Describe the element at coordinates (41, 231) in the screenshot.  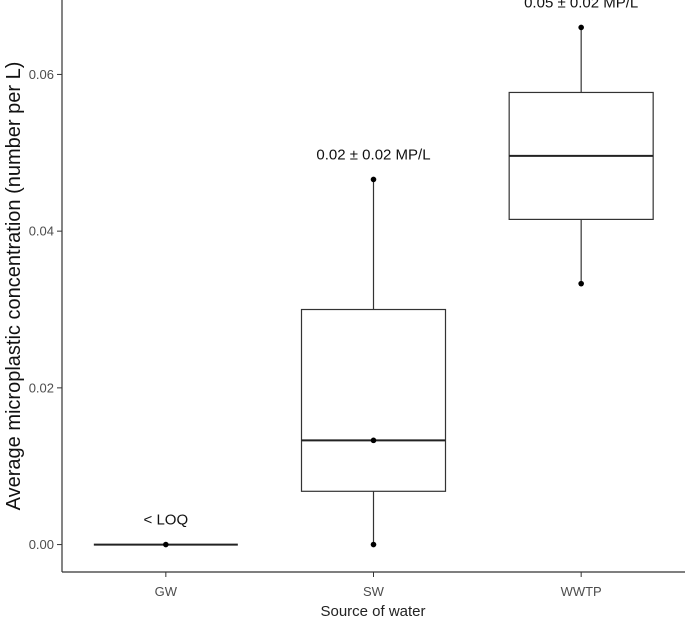
I see `y-tick-label: 0.04` at that location.